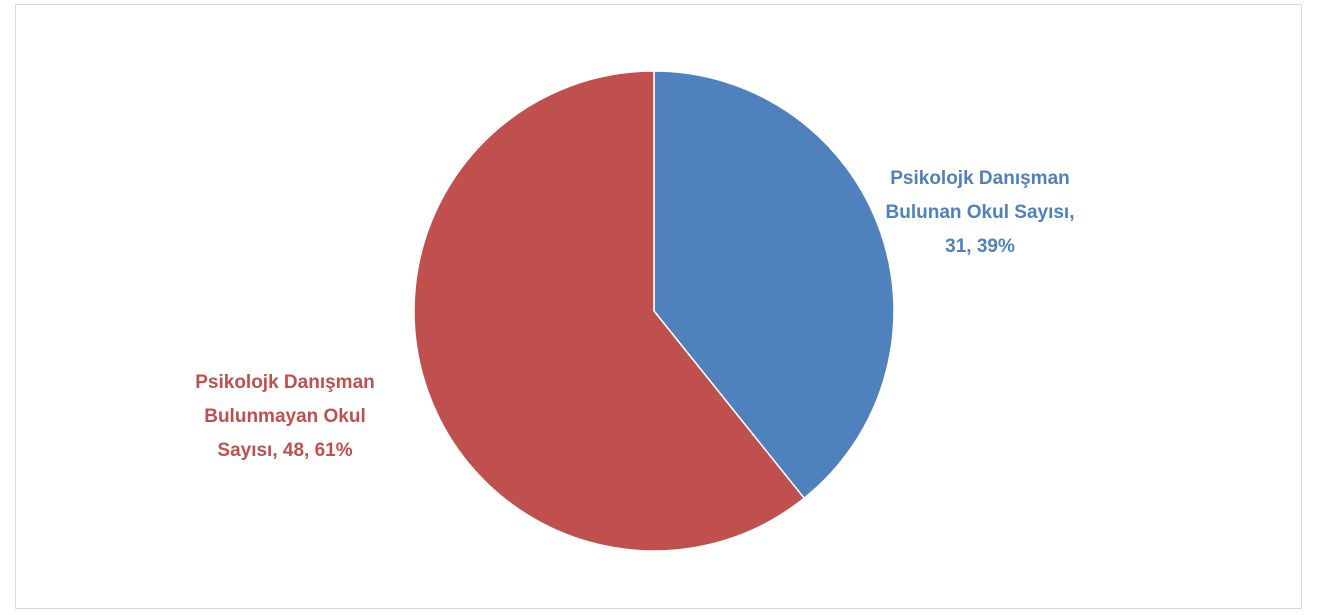  I want to click on data-label-line: 31, 39%, so click(980, 246).